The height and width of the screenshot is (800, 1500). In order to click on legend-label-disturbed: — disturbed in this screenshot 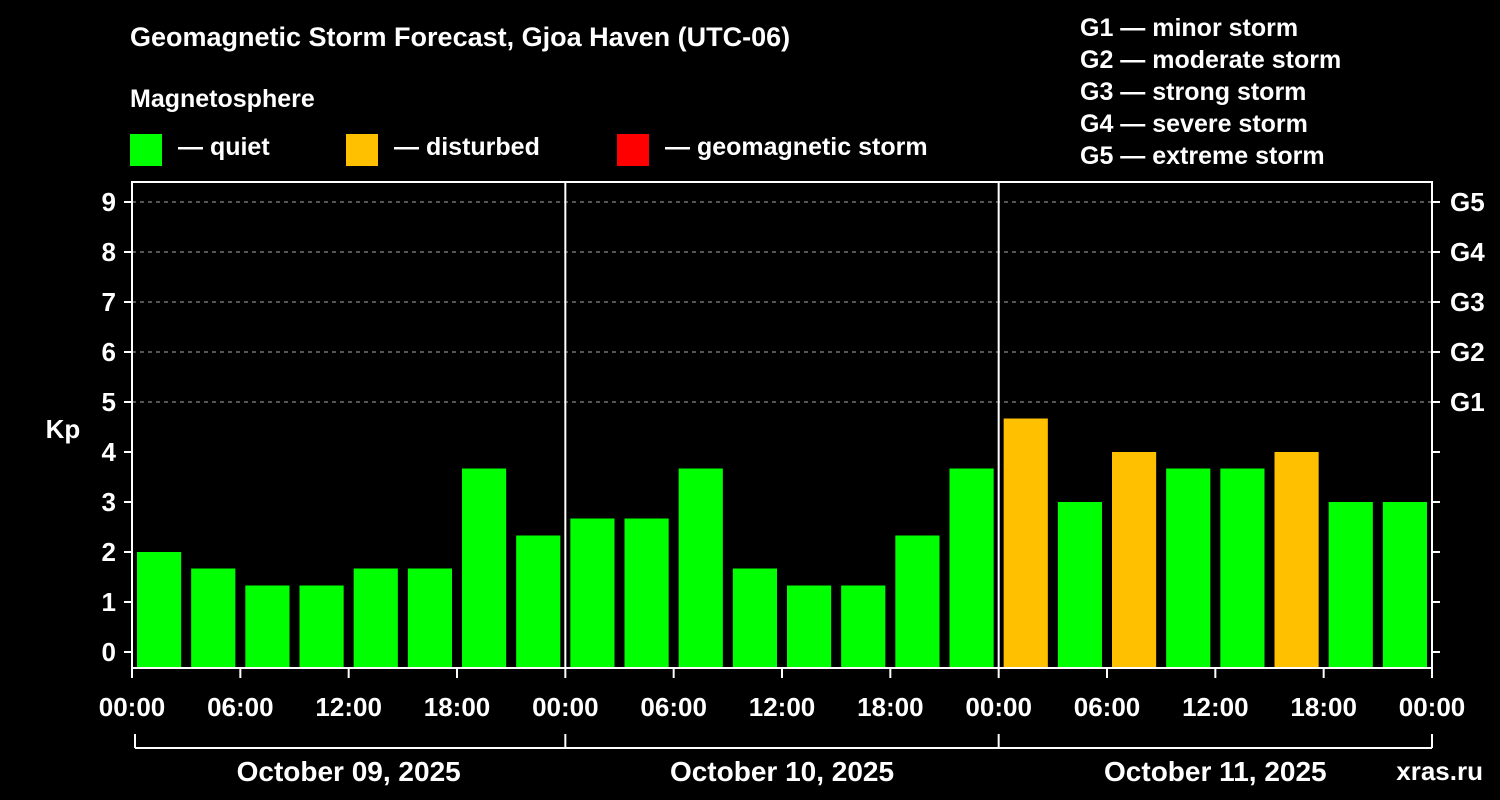, I will do `click(467, 147)`.